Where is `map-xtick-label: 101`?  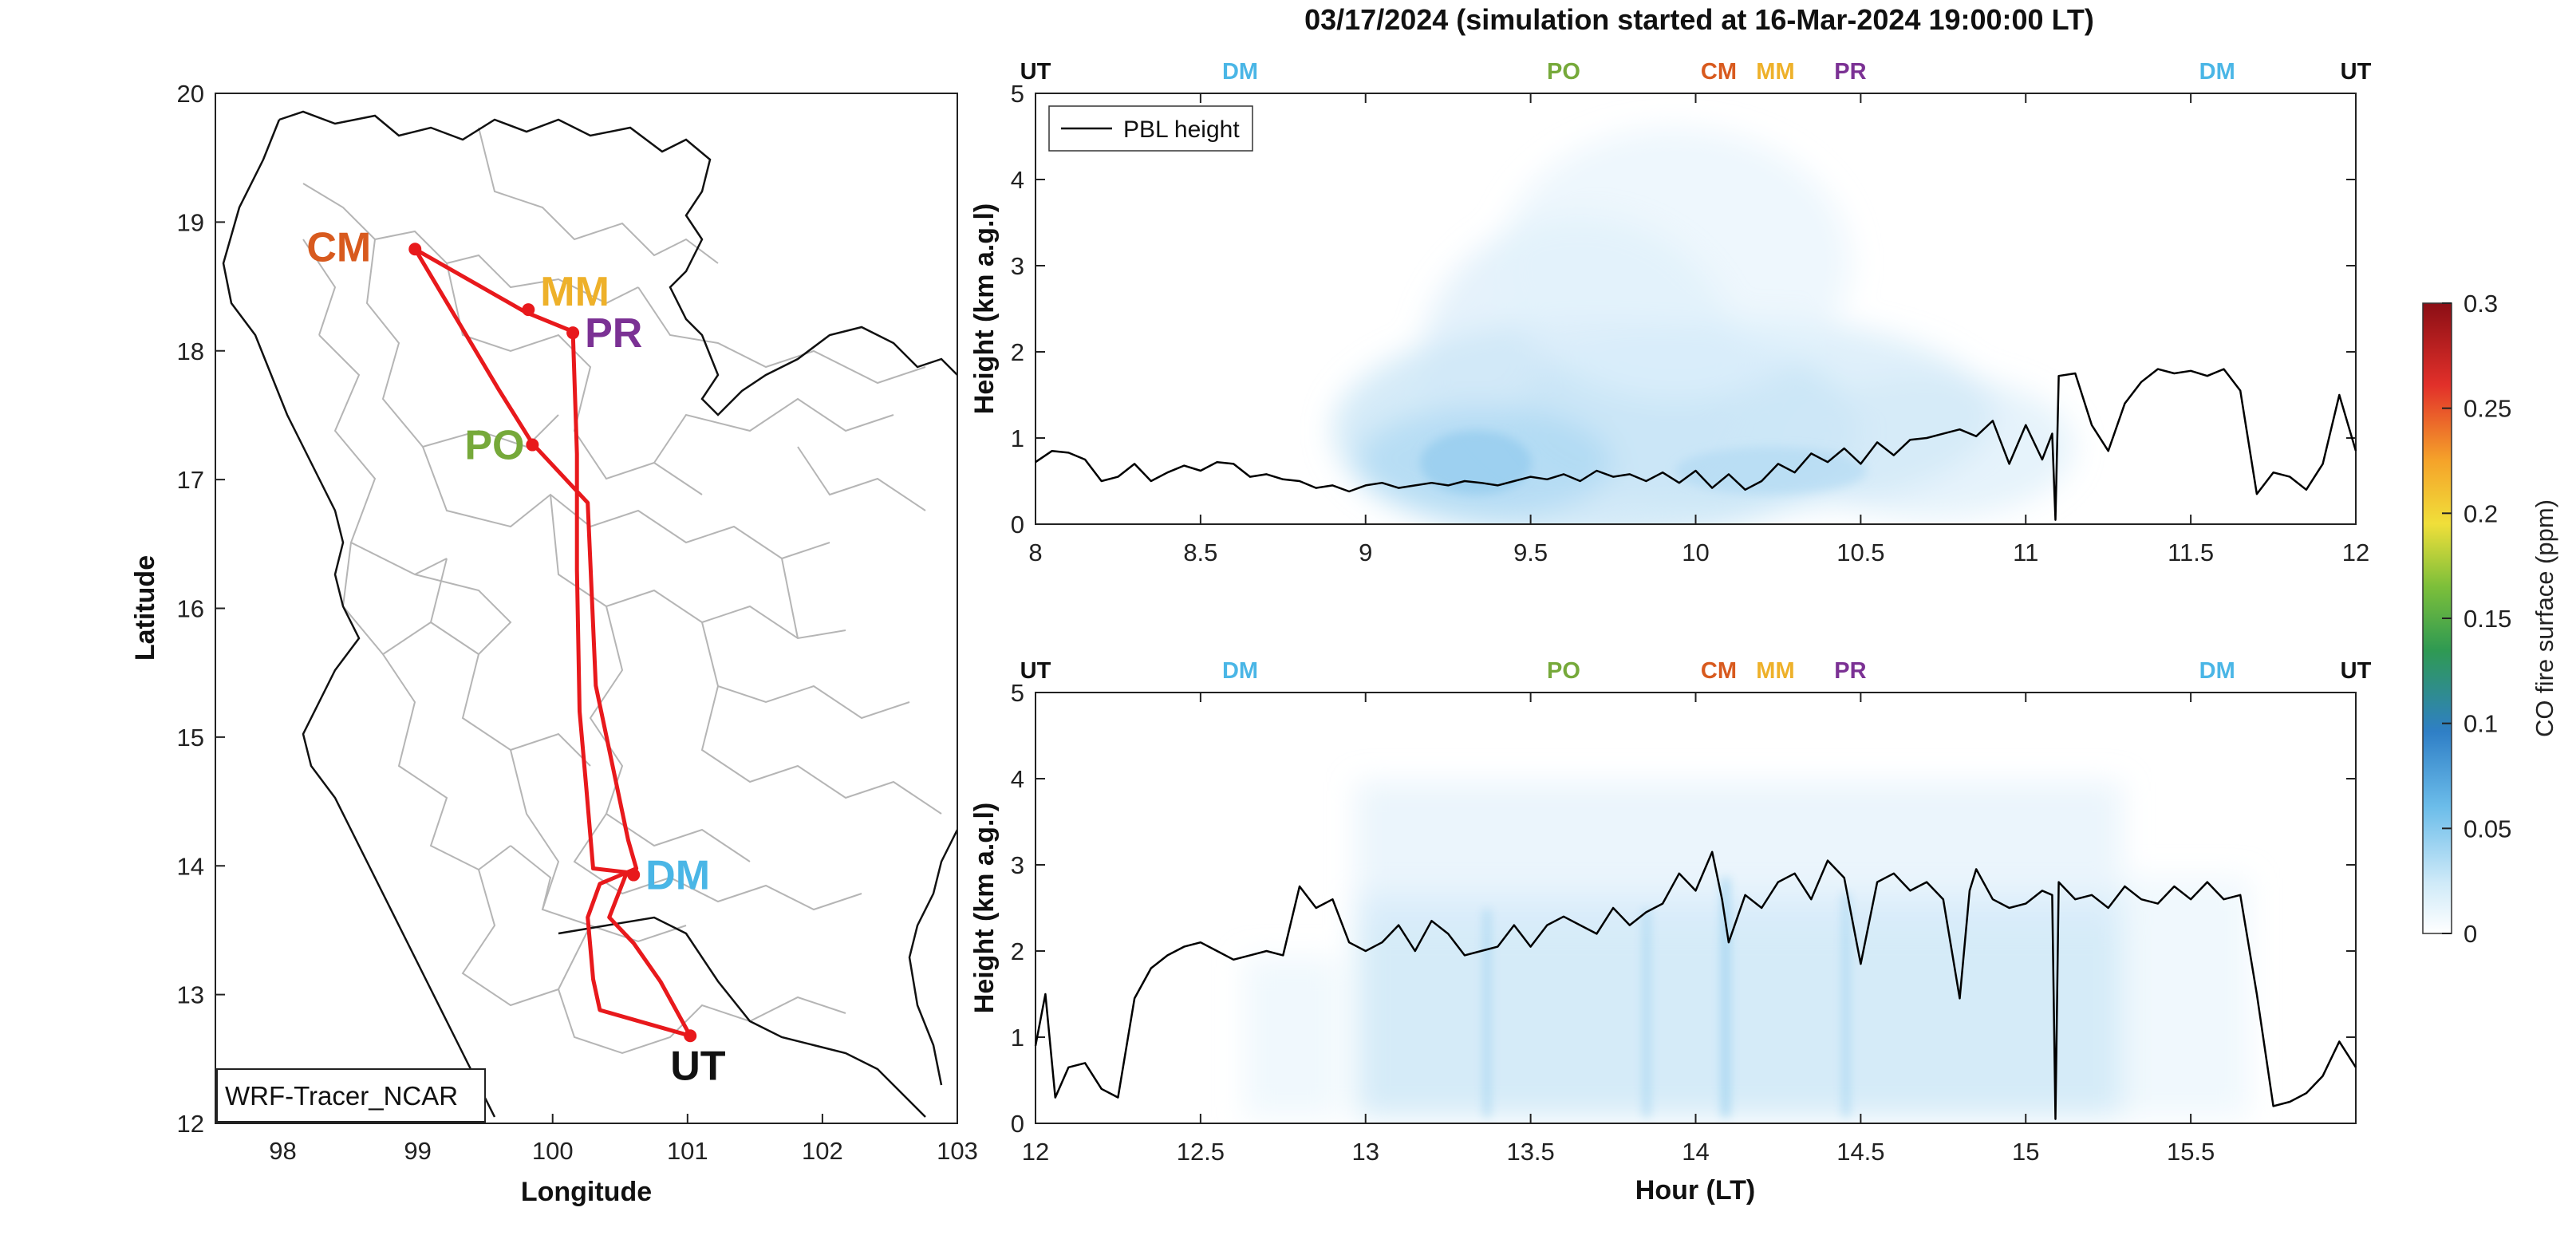 map-xtick-label: 101 is located at coordinates (687, 1151).